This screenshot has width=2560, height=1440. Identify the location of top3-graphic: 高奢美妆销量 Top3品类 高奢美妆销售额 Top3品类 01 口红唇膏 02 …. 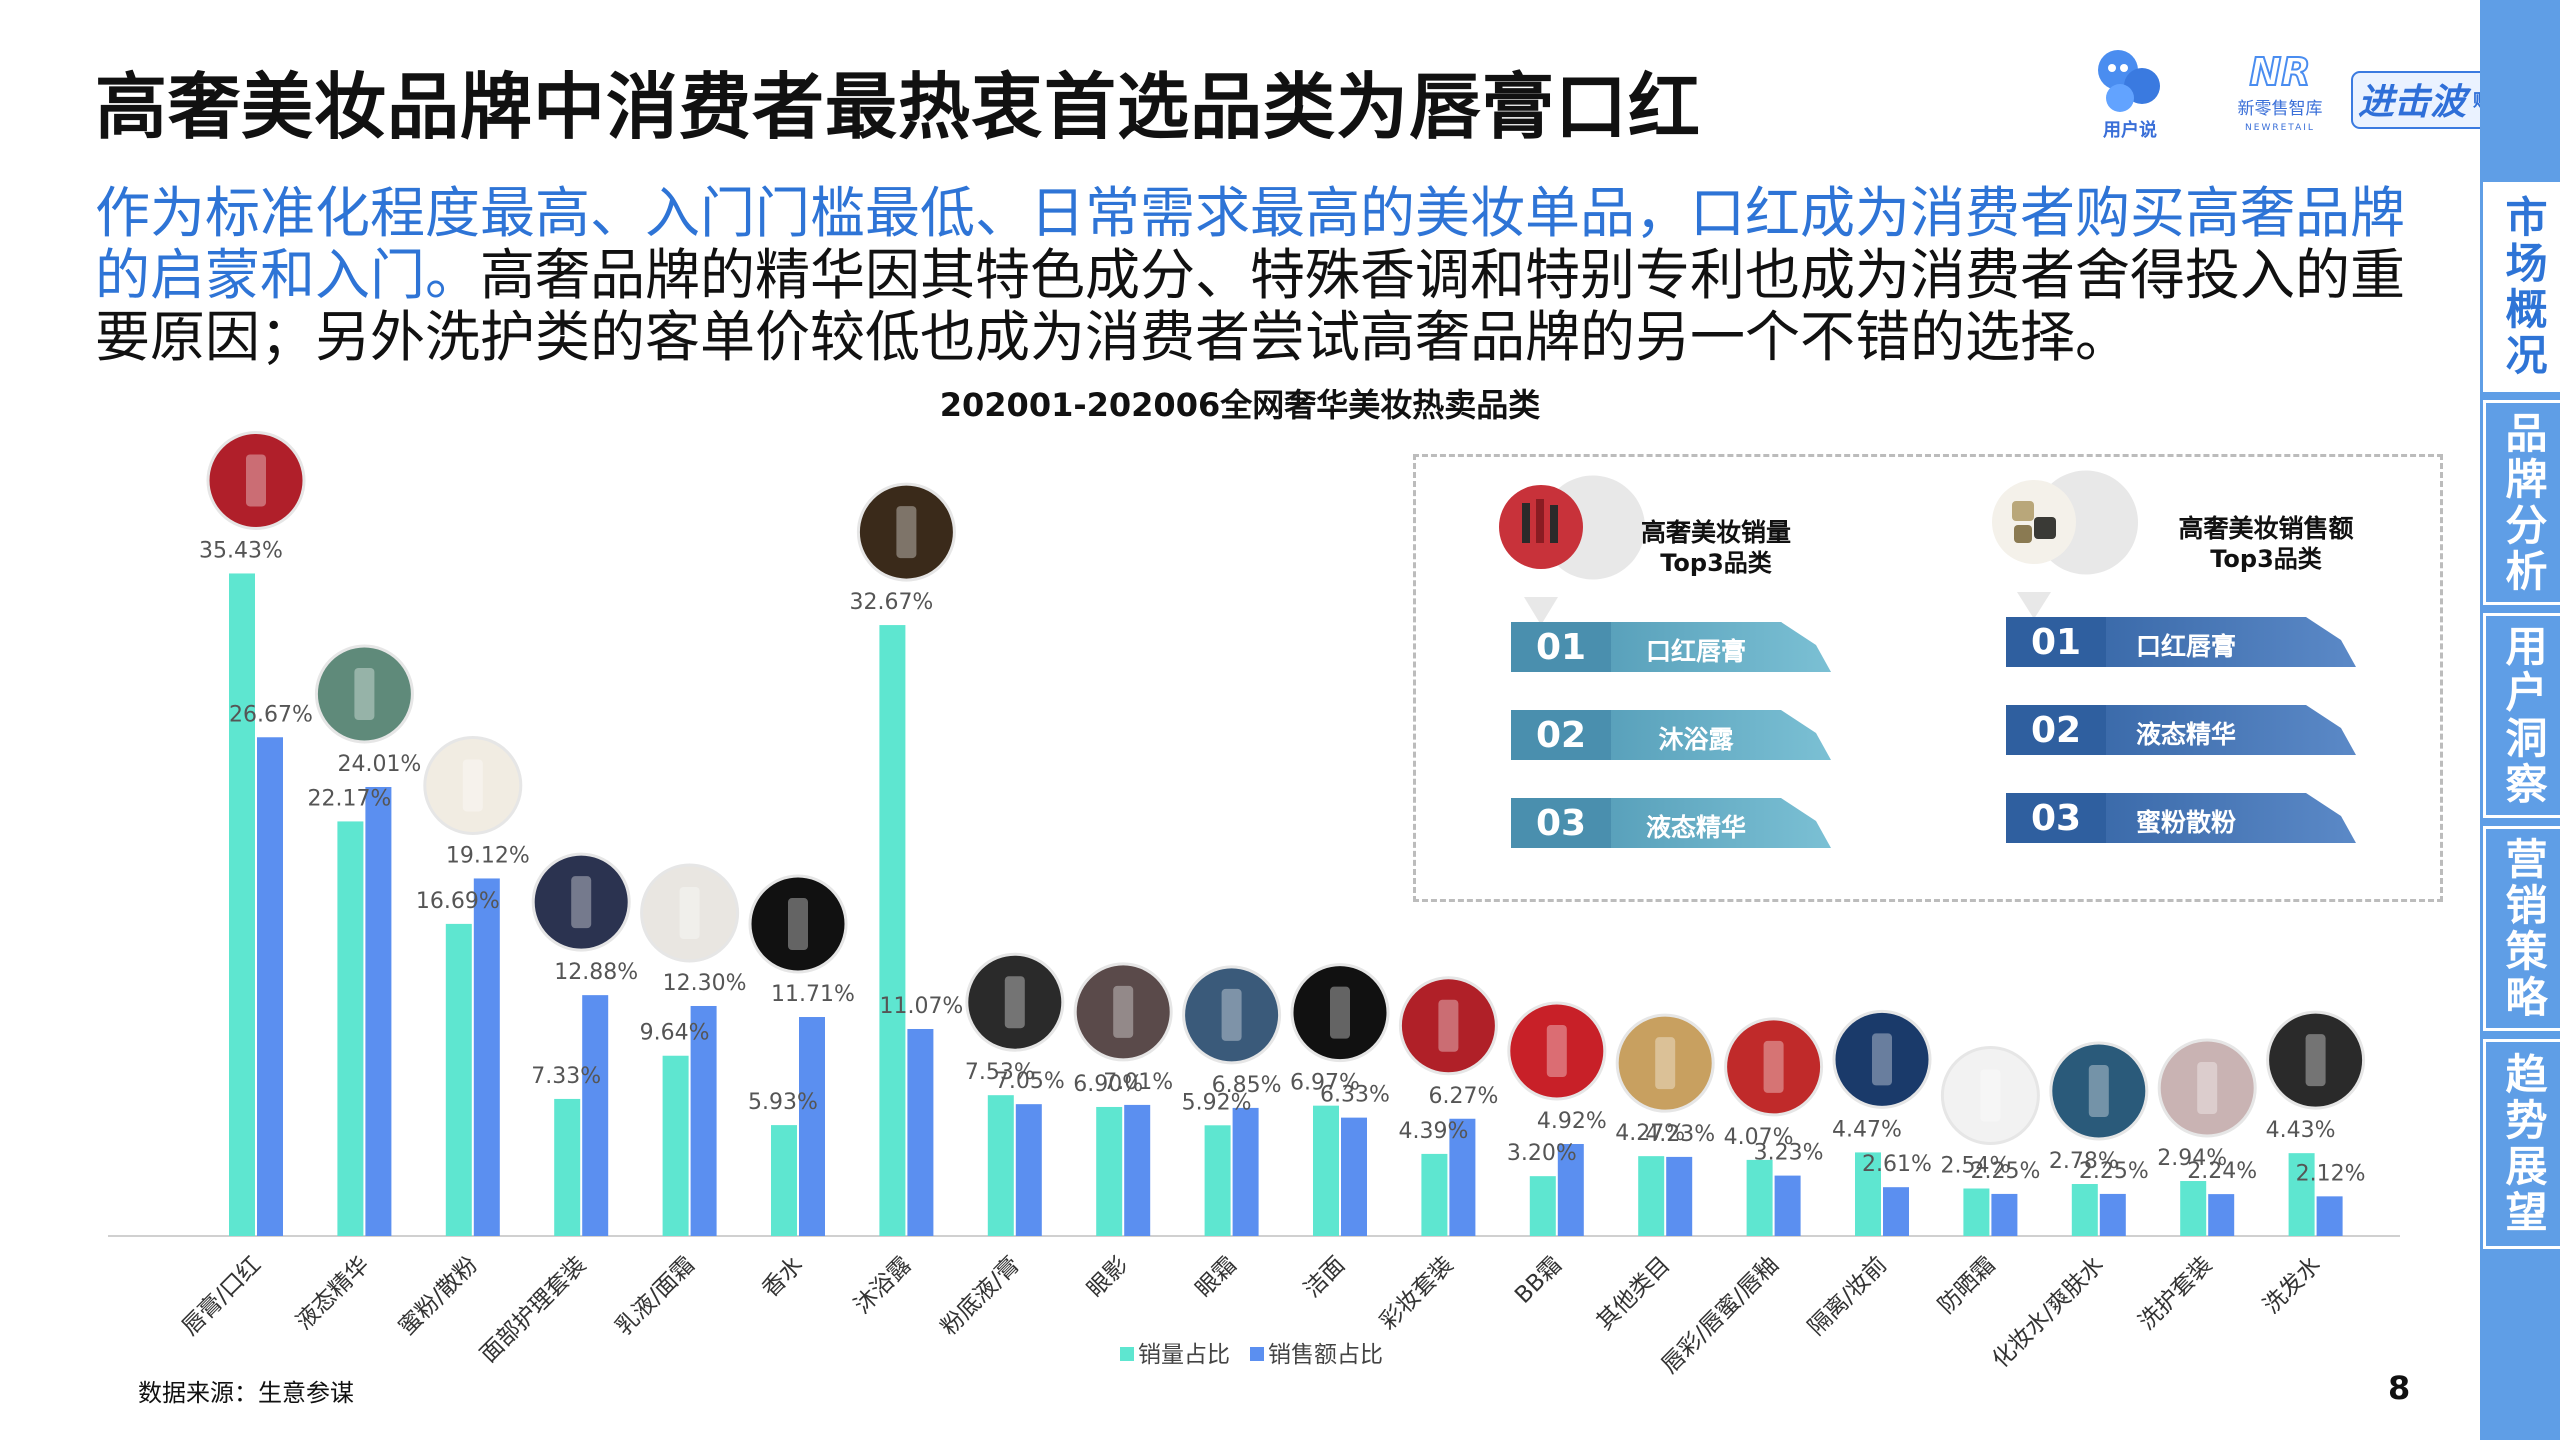
(1927, 659).